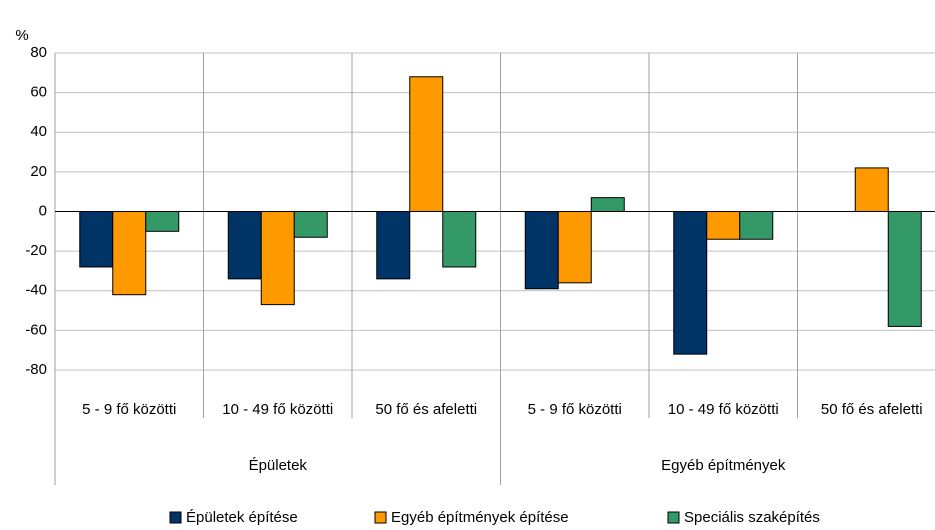 The width and height of the screenshot is (935, 530). I want to click on y-tick-label: 80, so click(38, 52).